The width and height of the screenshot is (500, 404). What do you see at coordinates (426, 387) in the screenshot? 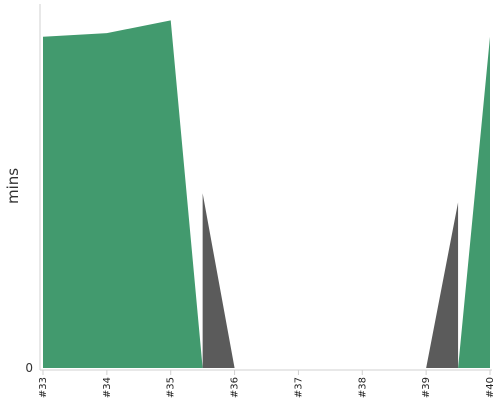
I see `x-tick-label: #39` at bounding box center [426, 387].